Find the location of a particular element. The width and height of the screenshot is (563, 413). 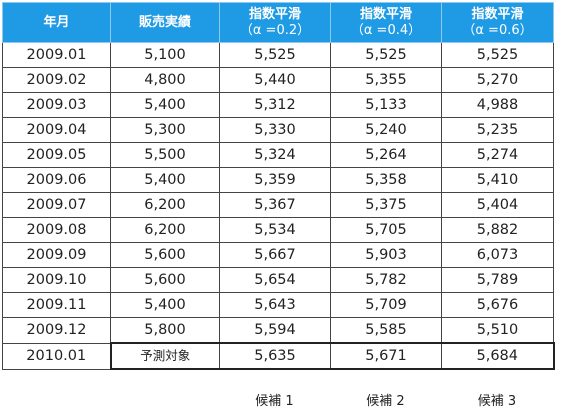

cell-sales: 5,300 is located at coordinates (165, 130).